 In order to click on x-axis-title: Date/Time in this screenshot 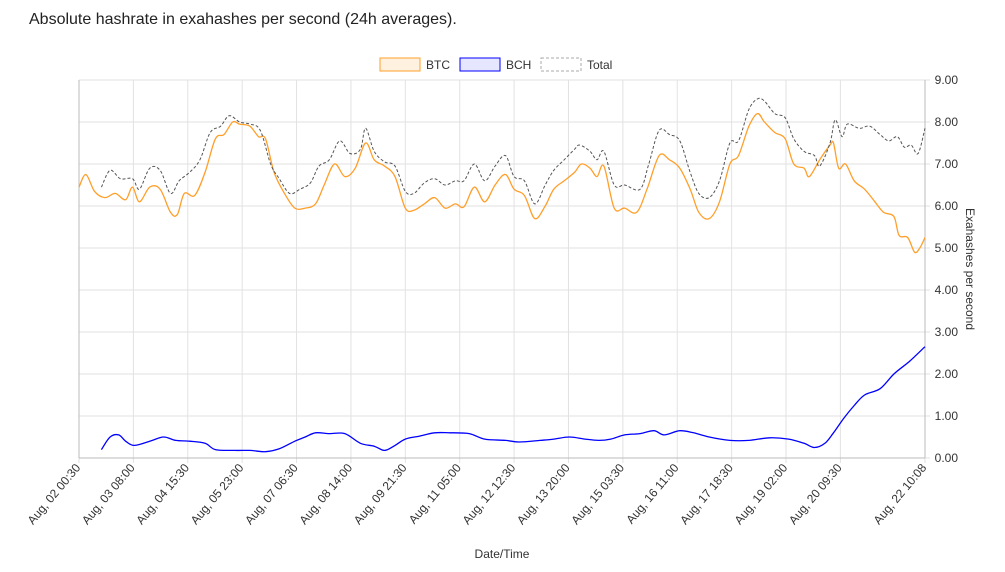, I will do `click(502, 554)`.